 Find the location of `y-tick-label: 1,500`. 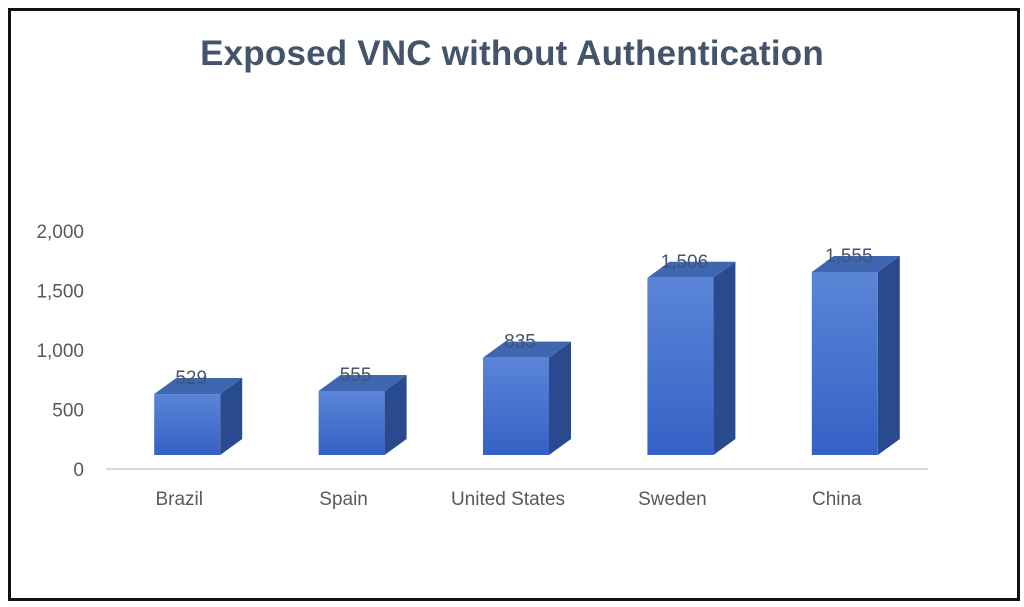

y-tick-label: 1,500 is located at coordinates (60, 292).